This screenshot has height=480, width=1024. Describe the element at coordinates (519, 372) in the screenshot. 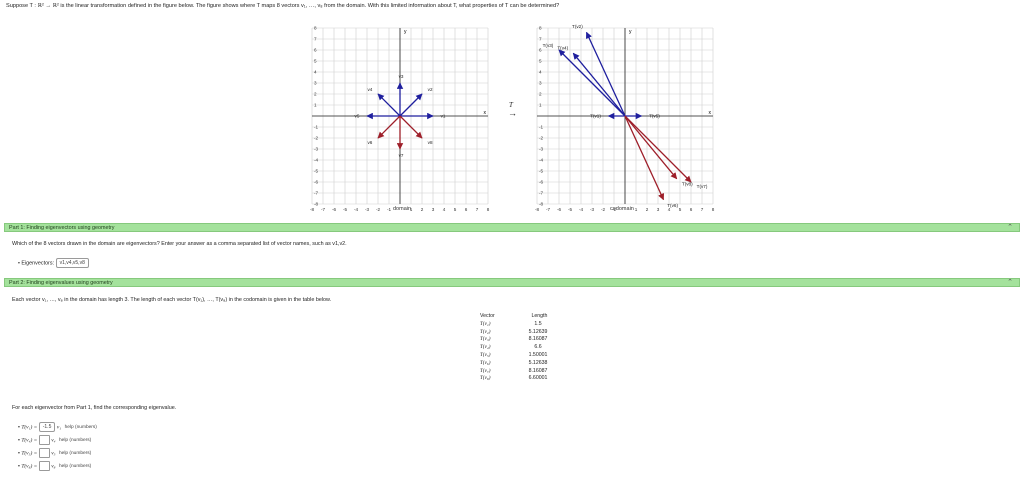

I see `table-row: T(v₇) 8.16087` at that location.